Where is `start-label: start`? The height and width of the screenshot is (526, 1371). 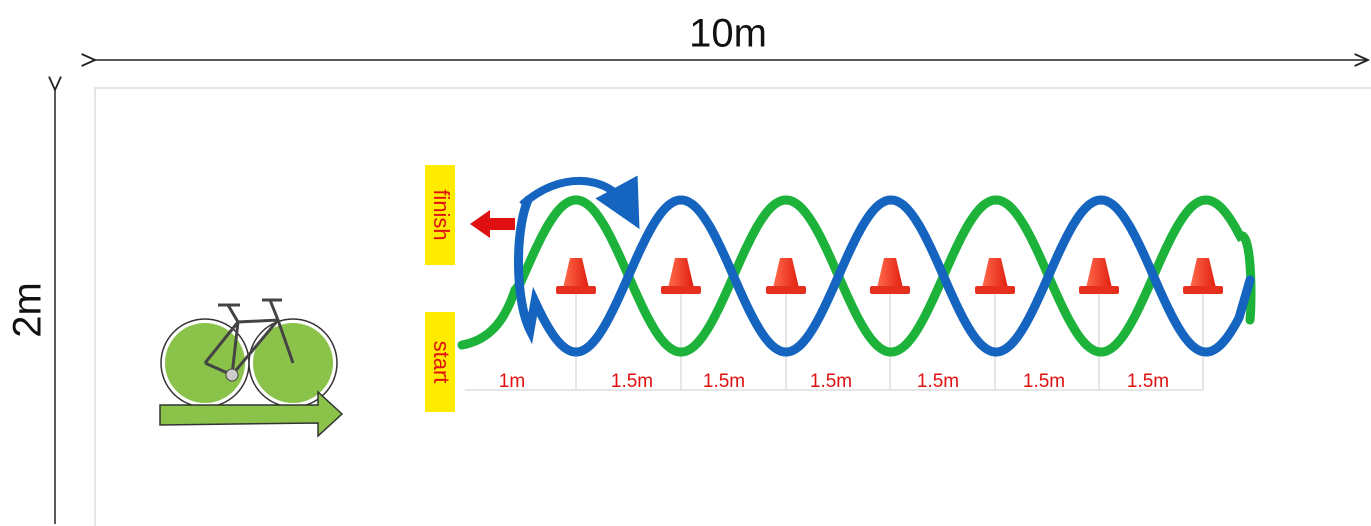
start-label: start is located at coordinates (441, 362).